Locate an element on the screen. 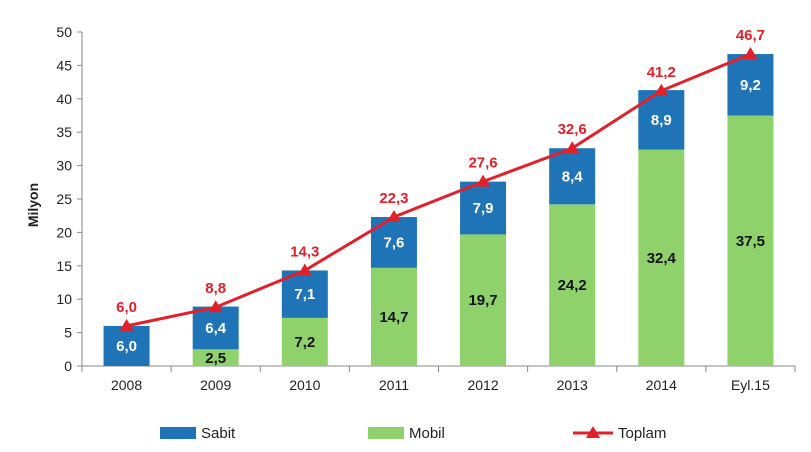 The image size is (811, 452). y-tick-label: 10 is located at coordinates (64, 299).